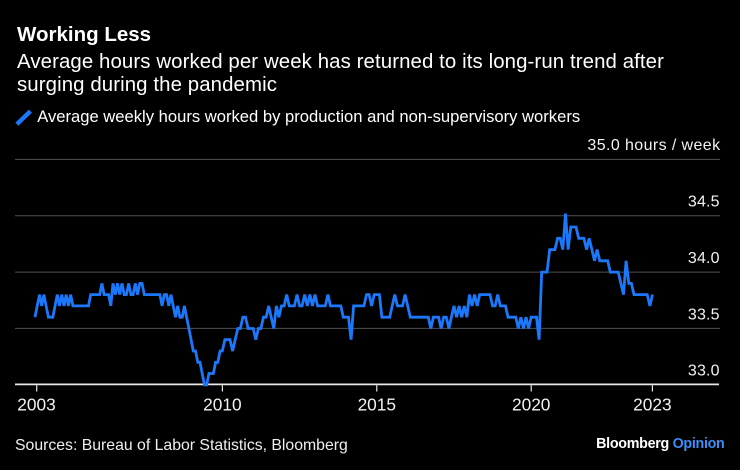 This screenshot has width=740, height=470. What do you see at coordinates (531, 405) in the screenshot?
I see `svg-text: 2020` at bounding box center [531, 405].